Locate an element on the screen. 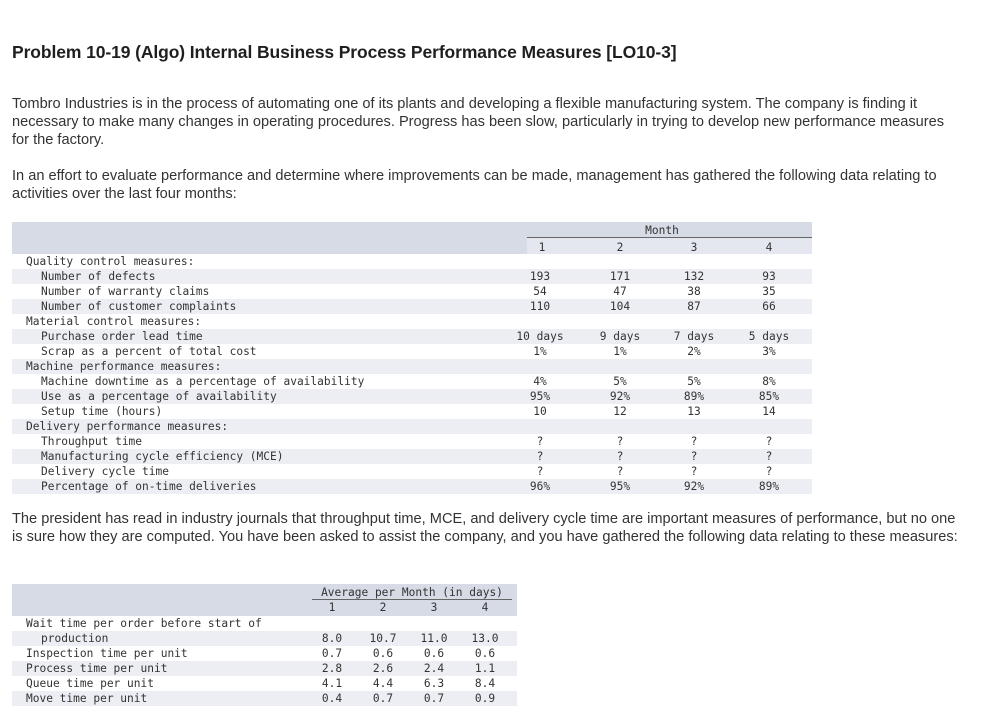 Image resolution: width=1003 pixels, height=719 pixels. row-label: Move time per unit is located at coordinates (87, 698).